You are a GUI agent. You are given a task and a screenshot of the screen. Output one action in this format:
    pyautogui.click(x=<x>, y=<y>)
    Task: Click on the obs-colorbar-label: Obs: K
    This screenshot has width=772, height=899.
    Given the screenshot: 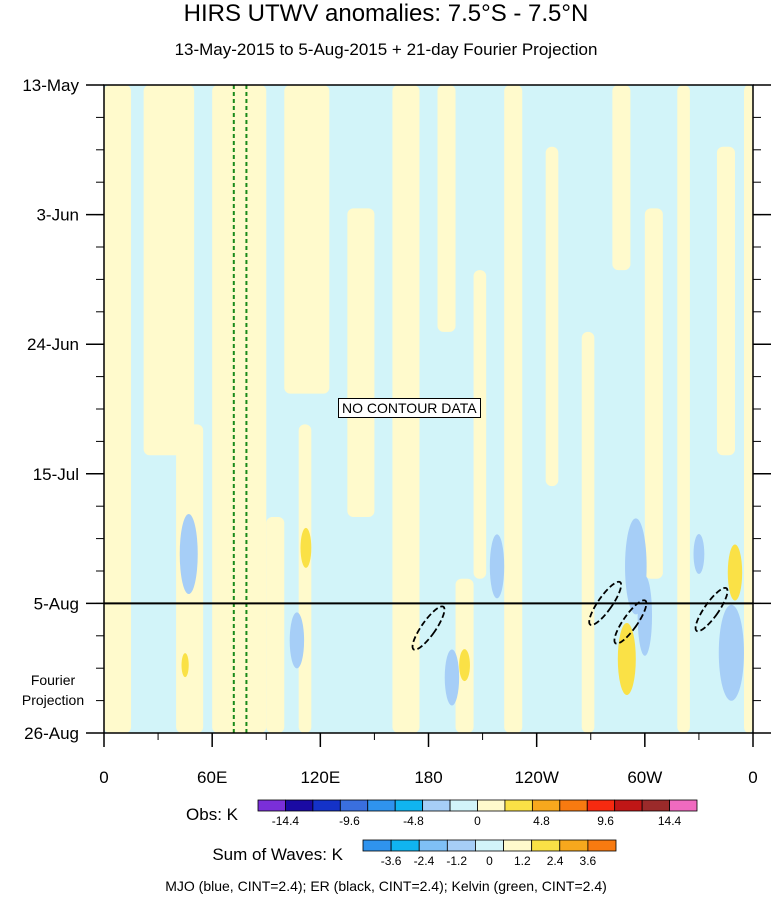 What is the action you would take?
    pyautogui.click(x=212, y=814)
    